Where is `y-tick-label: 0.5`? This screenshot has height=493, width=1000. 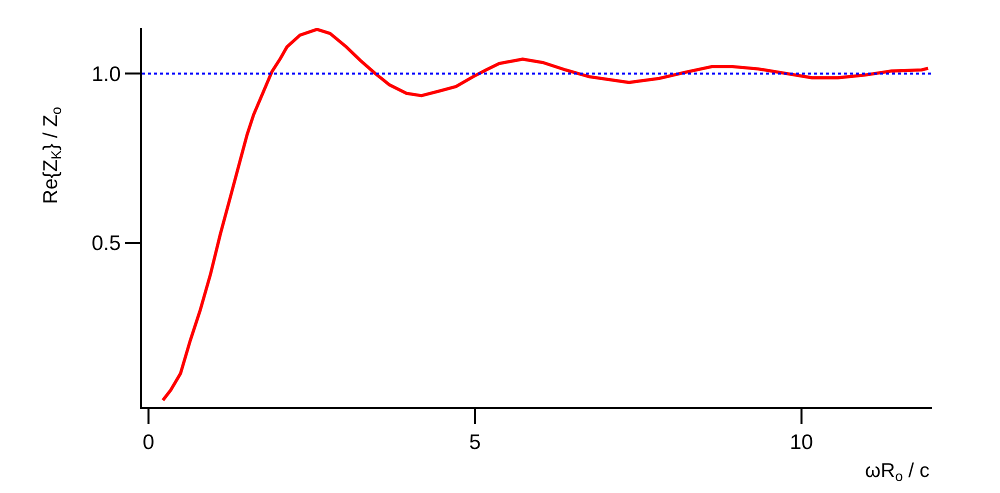 y-tick-label: 0.5 is located at coordinates (106, 244).